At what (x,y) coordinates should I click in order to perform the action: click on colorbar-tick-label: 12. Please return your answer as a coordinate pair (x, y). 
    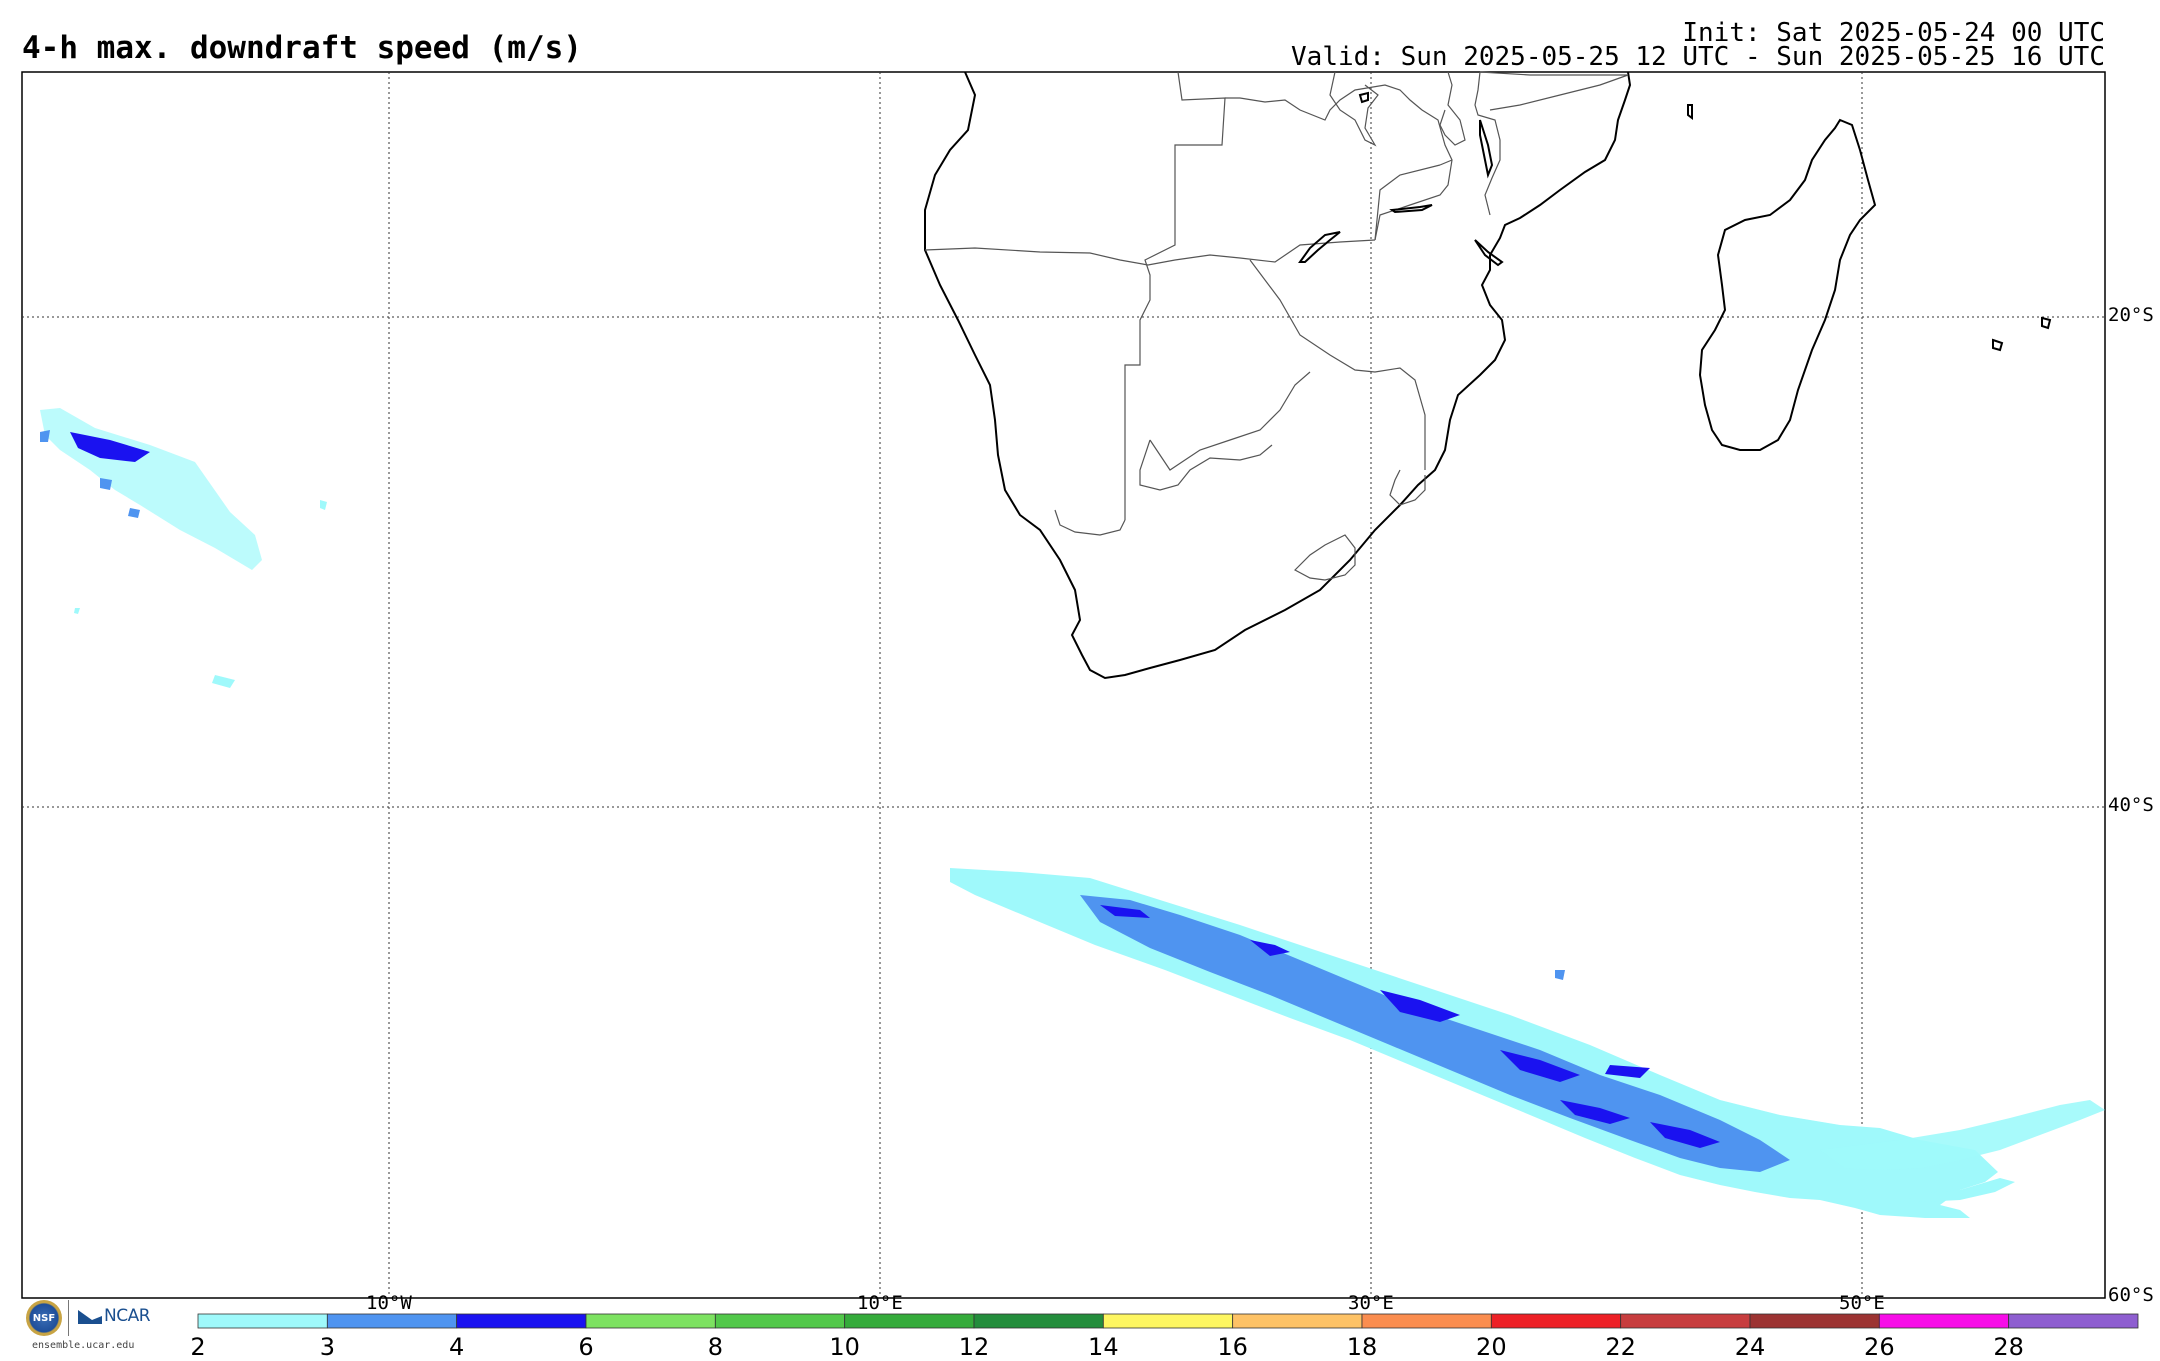
    Looking at the image, I should click on (974, 1347).